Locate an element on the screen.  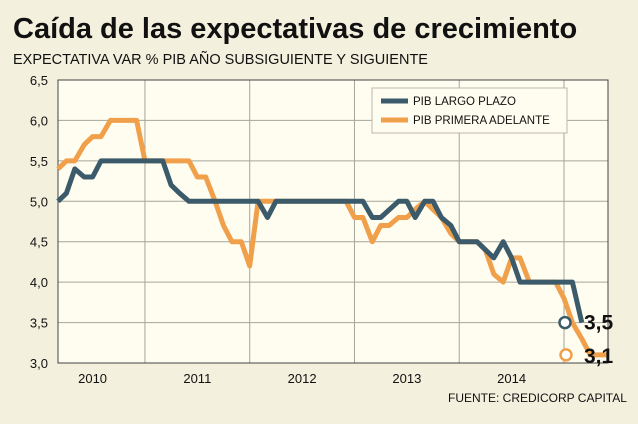
legend-box is located at coordinates (469, 110).